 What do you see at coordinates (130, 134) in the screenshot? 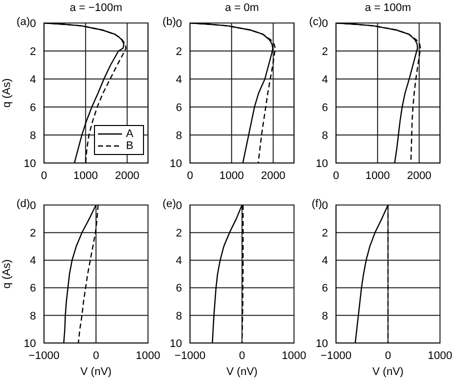
I see `legend-label: A` at bounding box center [130, 134].